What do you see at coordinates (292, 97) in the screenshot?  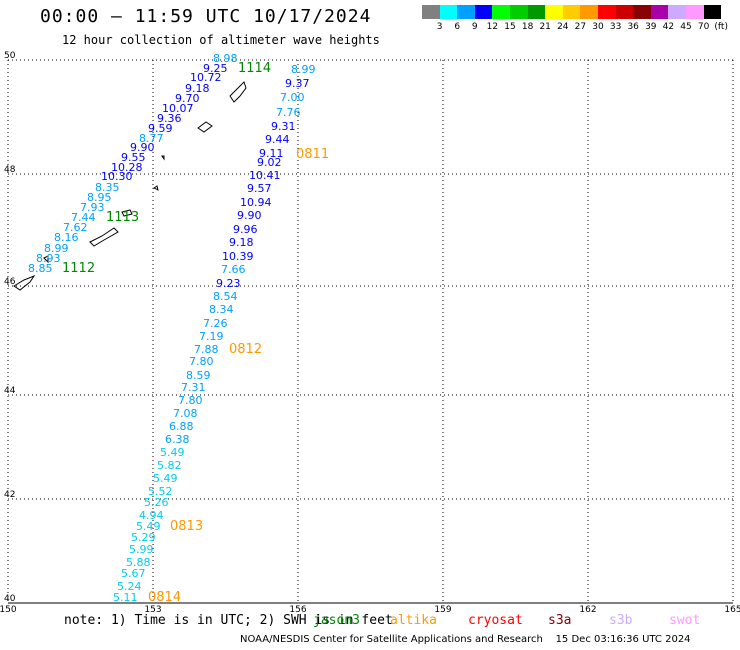 I see `swh-reading: 7.00` at bounding box center [292, 97].